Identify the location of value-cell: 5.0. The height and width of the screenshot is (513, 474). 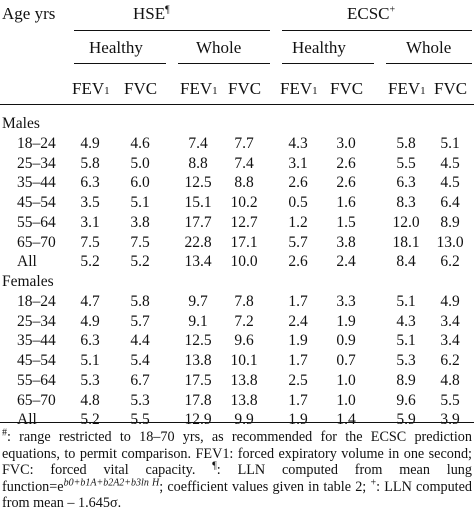
(140, 163).